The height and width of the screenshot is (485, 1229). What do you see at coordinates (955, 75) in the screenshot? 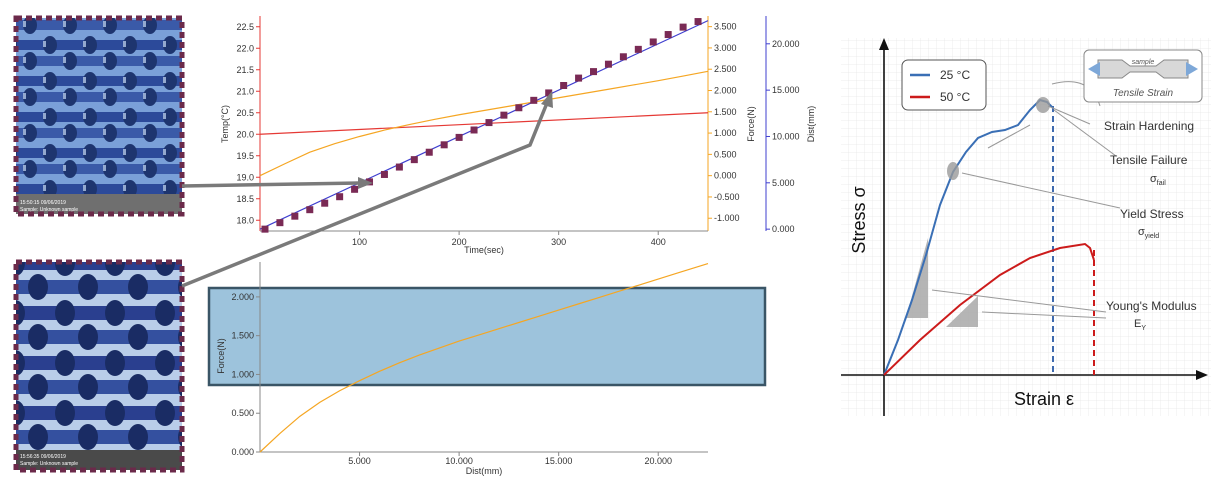
I see `legend-label-25c: 25 °C` at bounding box center [955, 75].